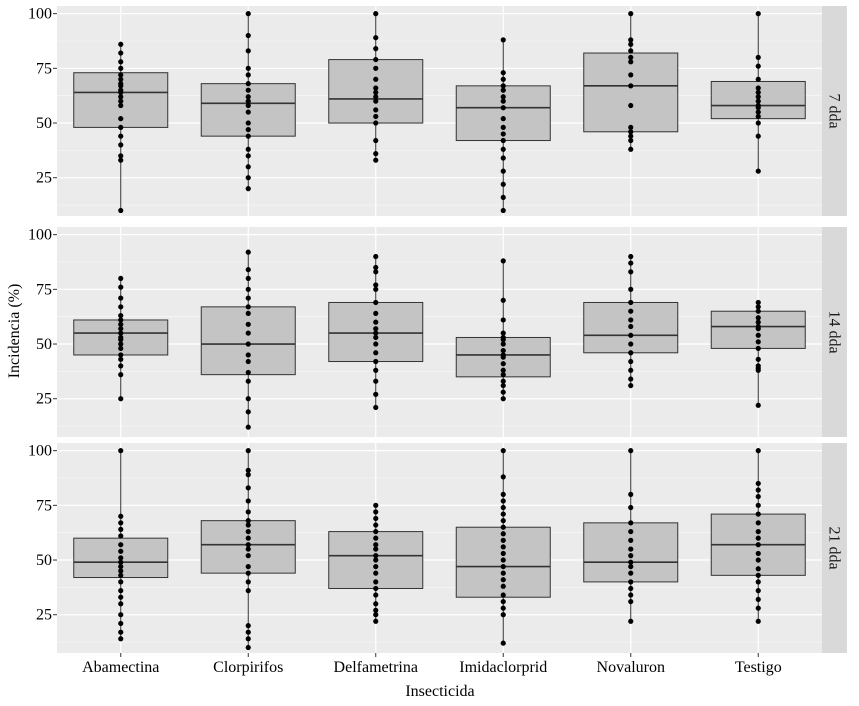  What do you see at coordinates (44, 615) in the screenshot?
I see `y-tick-label: 25` at bounding box center [44, 615].